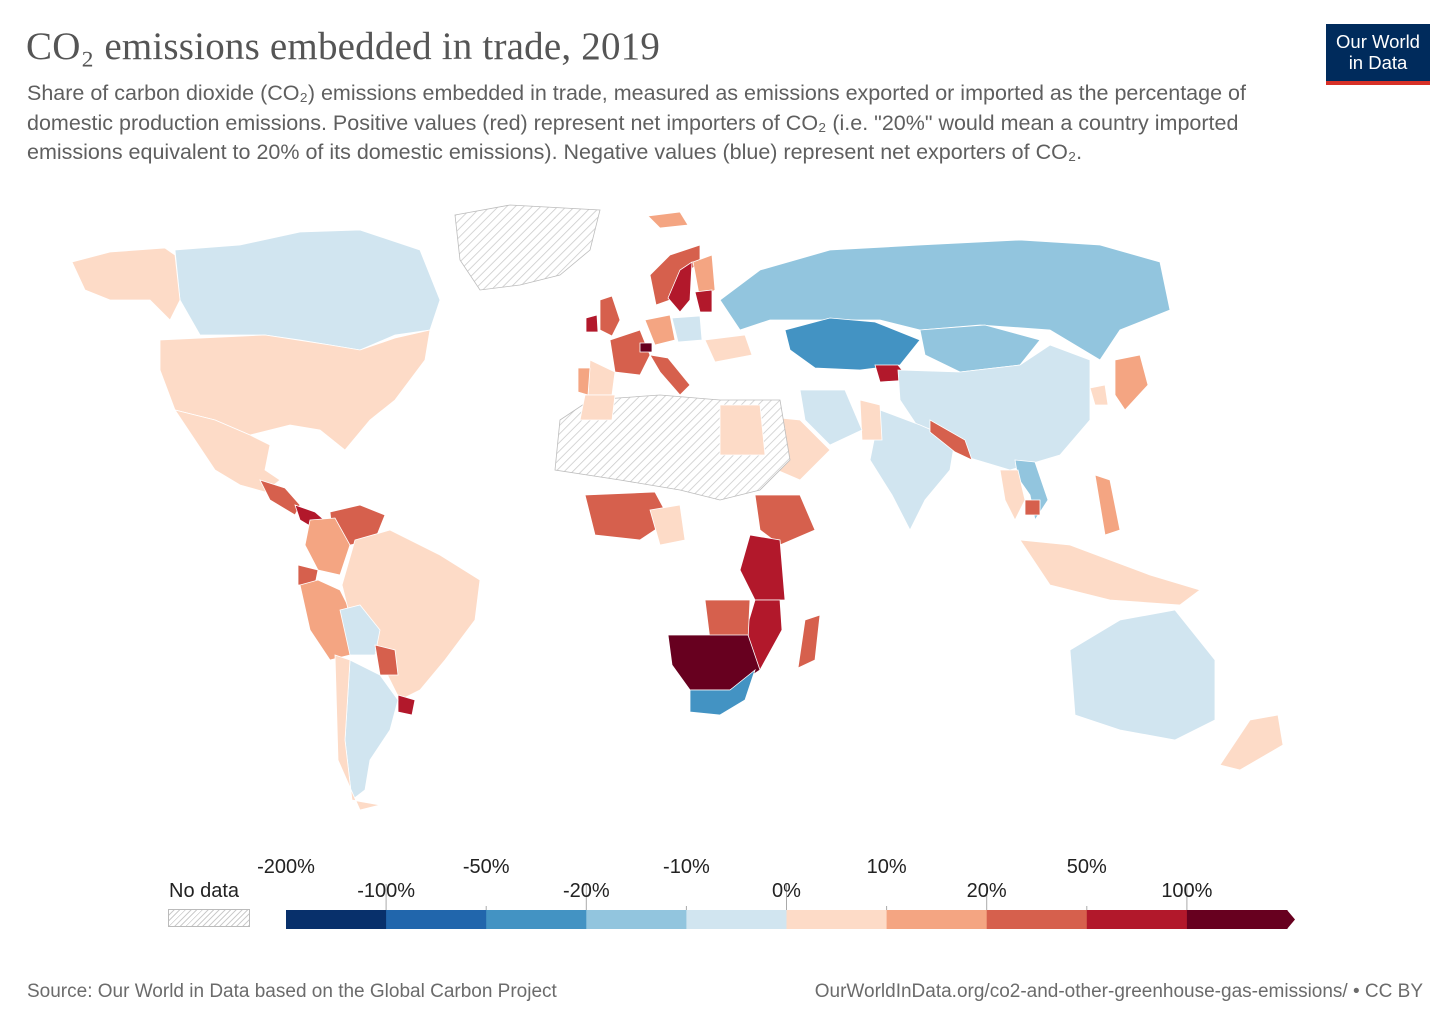  Describe the element at coordinates (597, 407) in the screenshot. I see `region-morocco` at that location.